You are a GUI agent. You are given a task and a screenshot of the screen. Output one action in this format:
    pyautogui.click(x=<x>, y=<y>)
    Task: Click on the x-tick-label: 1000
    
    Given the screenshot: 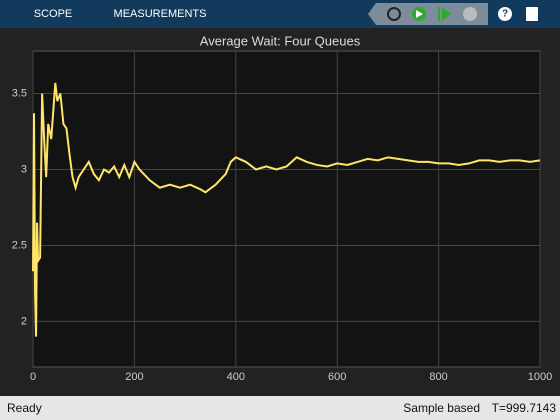 What is the action you would take?
    pyautogui.click(x=540, y=377)
    